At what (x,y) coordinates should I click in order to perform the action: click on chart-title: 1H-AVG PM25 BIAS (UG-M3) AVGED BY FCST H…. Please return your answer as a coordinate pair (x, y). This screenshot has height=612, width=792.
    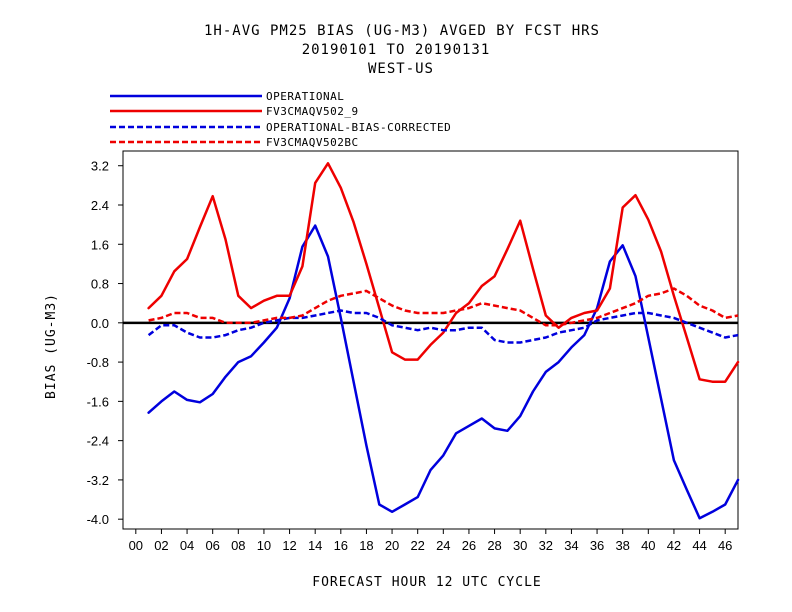
    Looking at the image, I should click on (402, 31).